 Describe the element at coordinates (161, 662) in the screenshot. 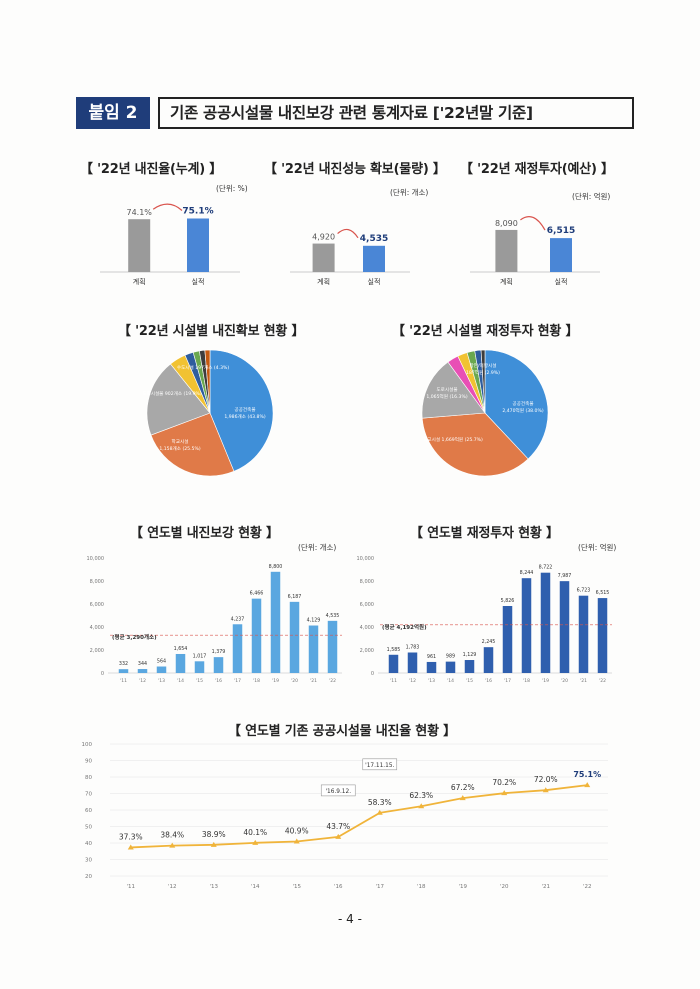

I see `data-label: 564` at that location.